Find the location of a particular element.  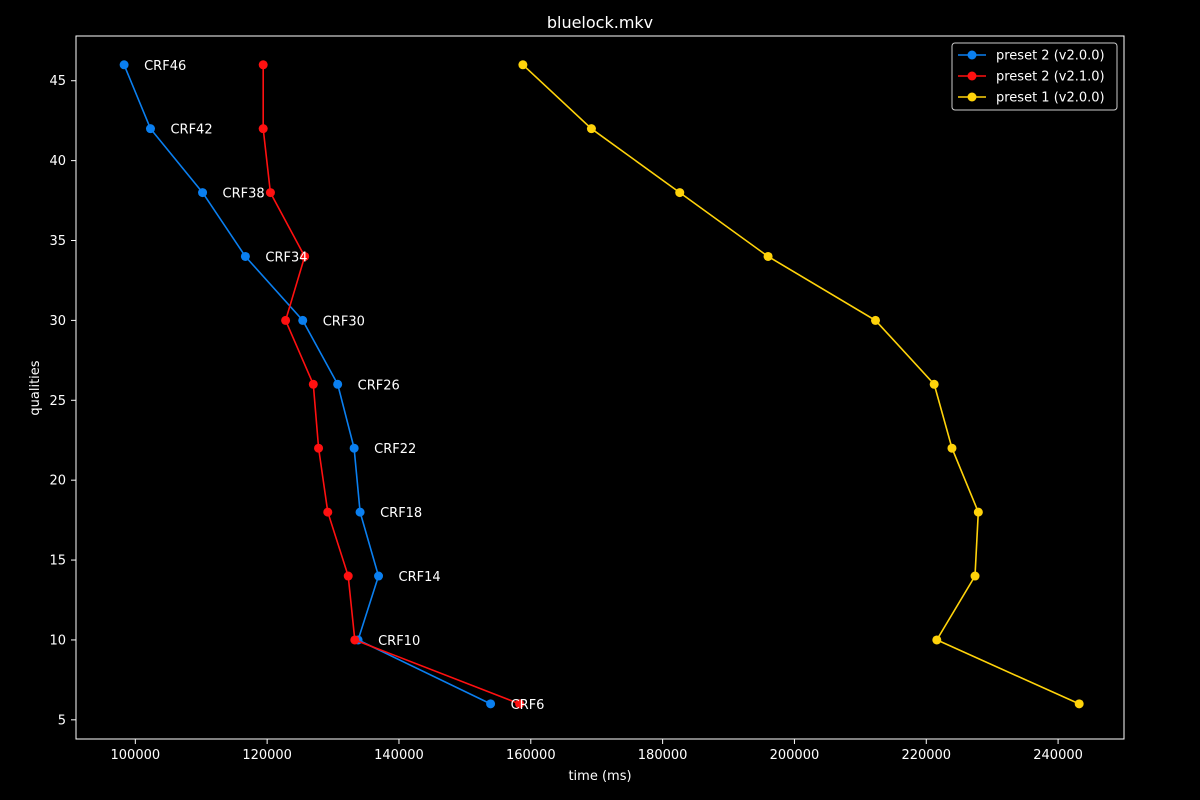

y-tick-label: 20 is located at coordinates (57, 481).